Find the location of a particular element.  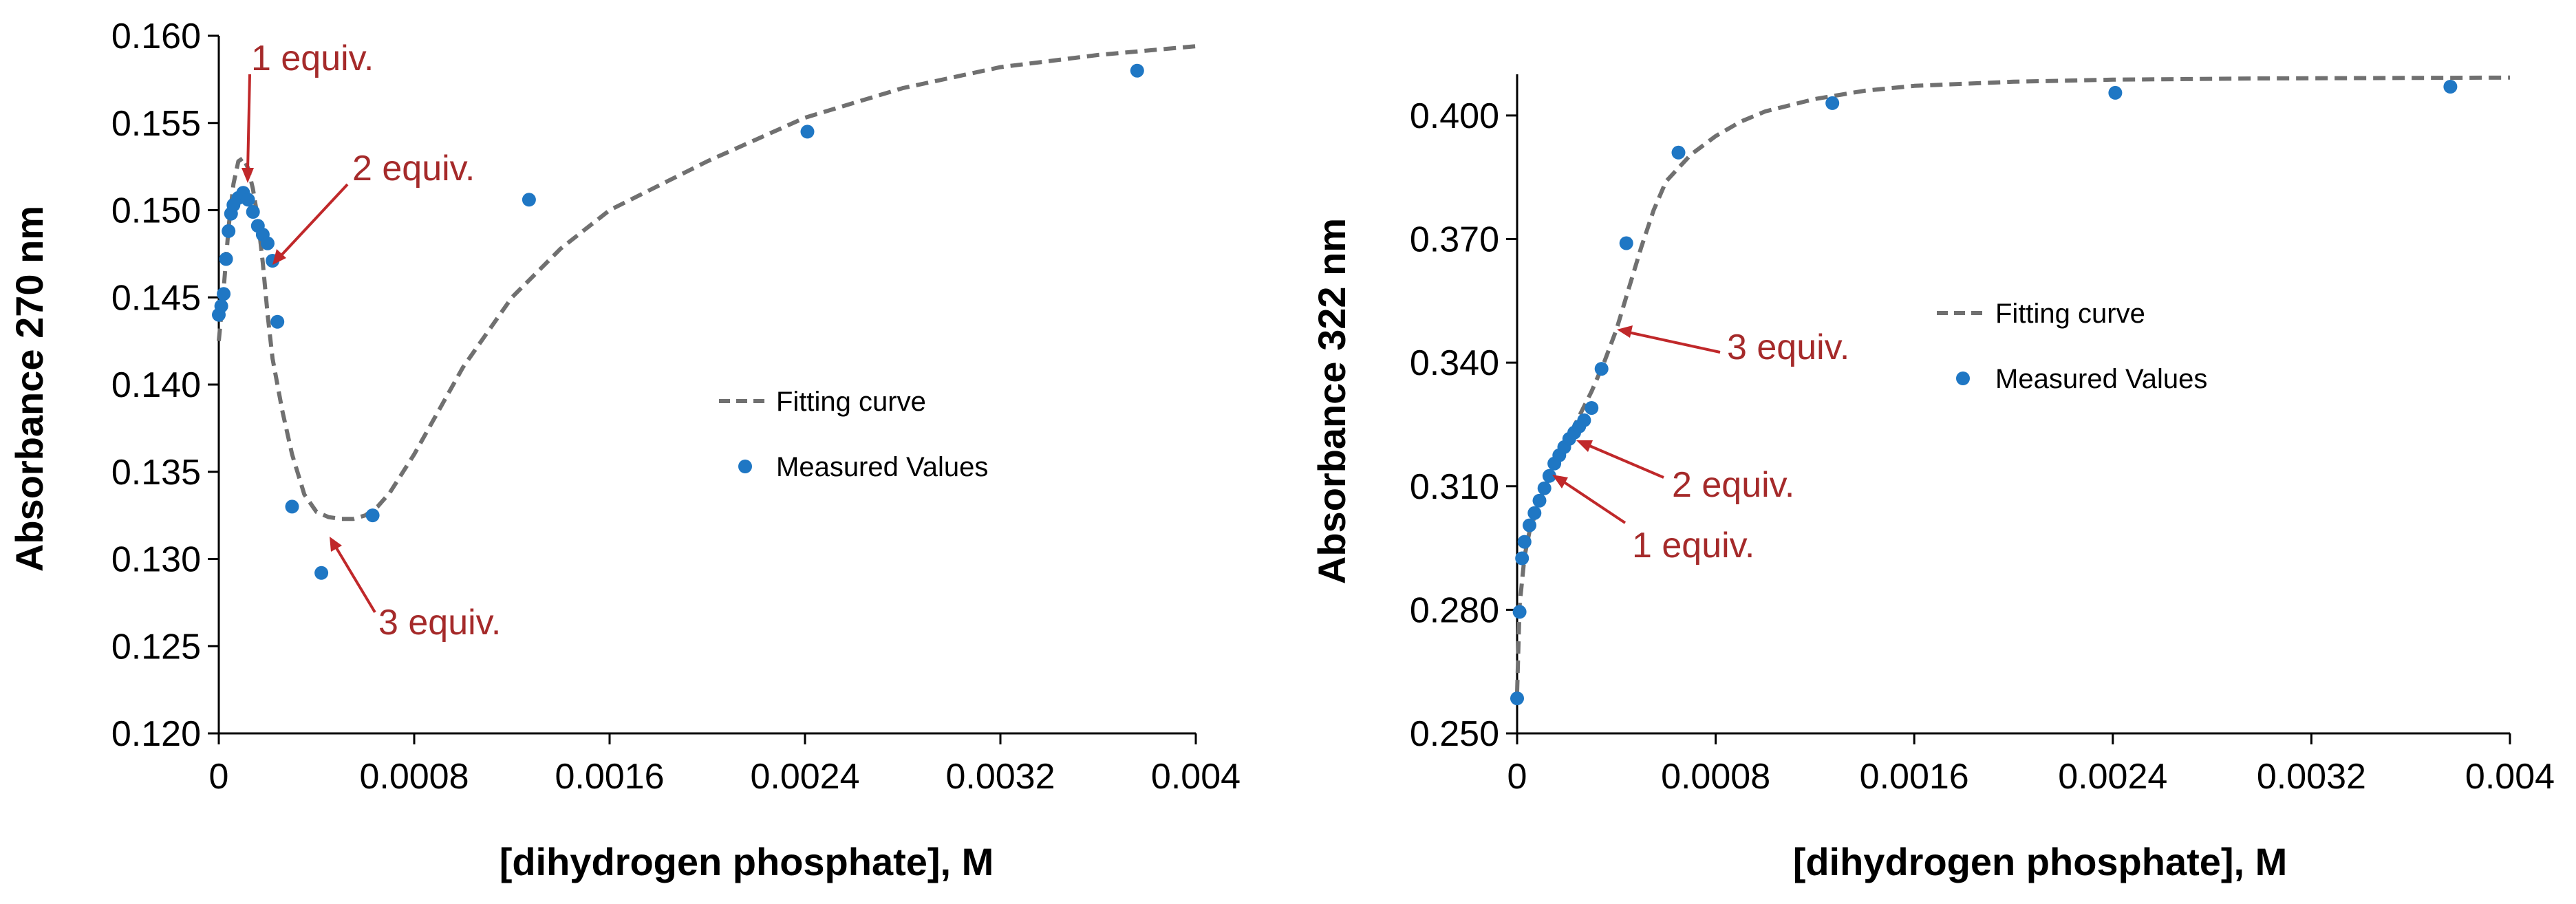

y-tick-label: 0.140 is located at coordinates (156, 385).